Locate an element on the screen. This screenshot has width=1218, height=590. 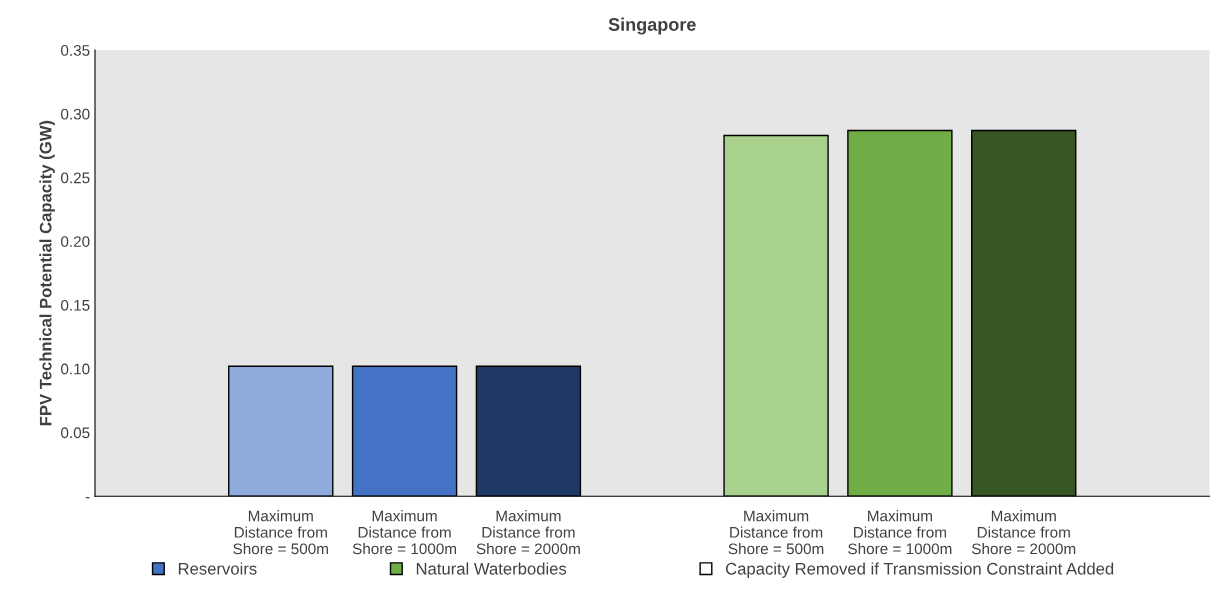
chart-title: Singapore is located at coordinates (652, 26).